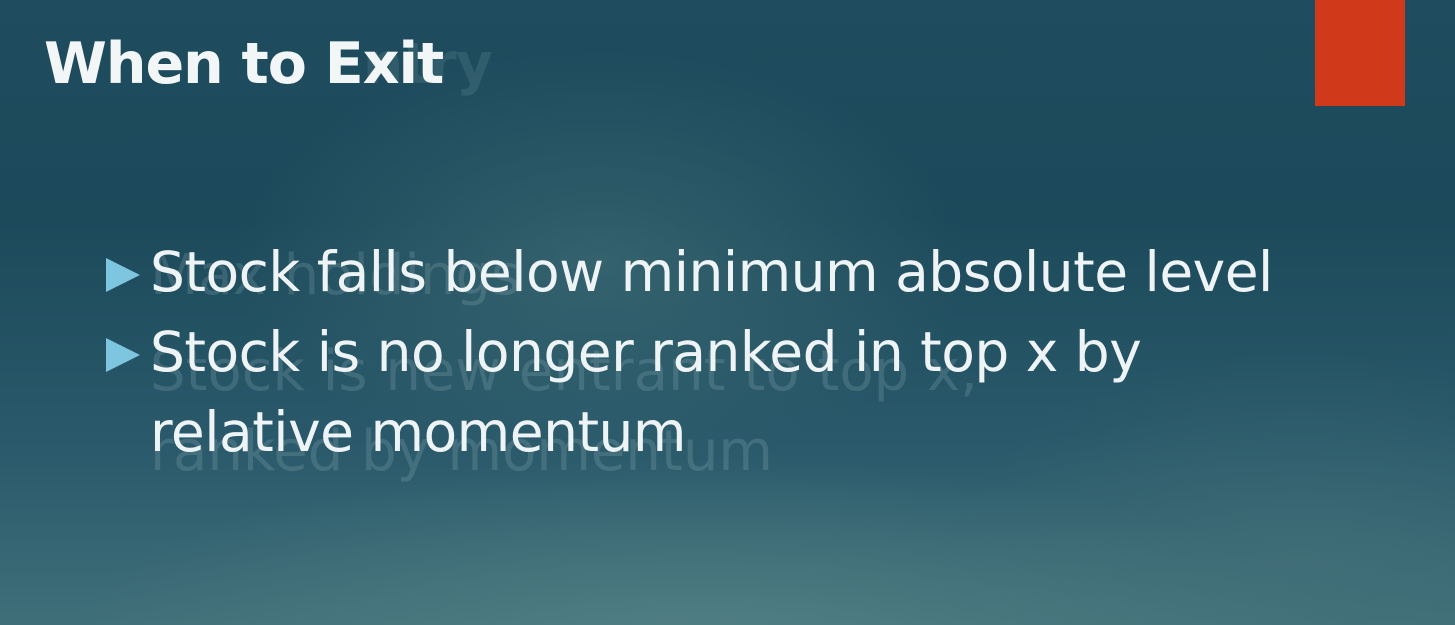  I want to click on slide-title: When to Exit, so click(244, 64).